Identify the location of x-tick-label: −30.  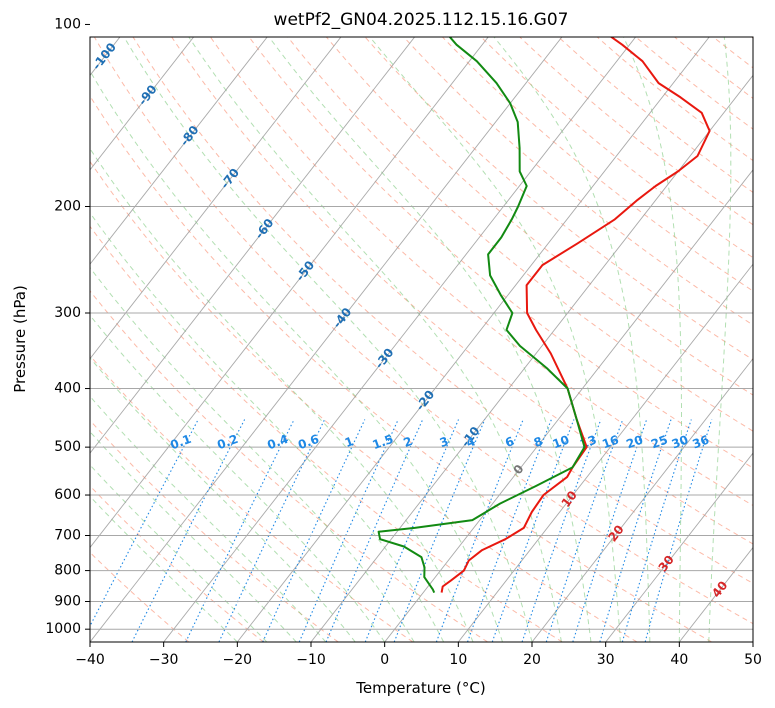
(164, 660).